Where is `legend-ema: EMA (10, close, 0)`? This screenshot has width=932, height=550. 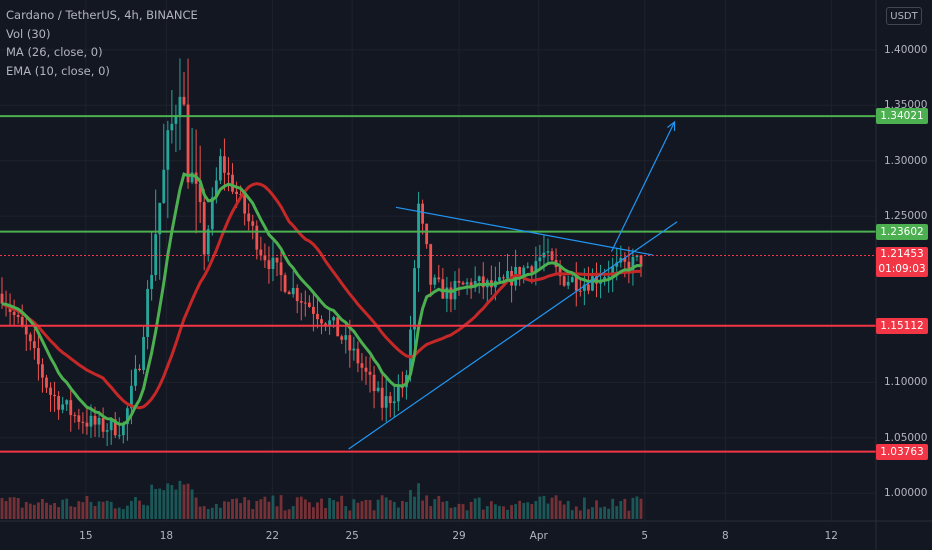
legend-ema: EMA (10, close, 0) is located at coordinates (58, 70).